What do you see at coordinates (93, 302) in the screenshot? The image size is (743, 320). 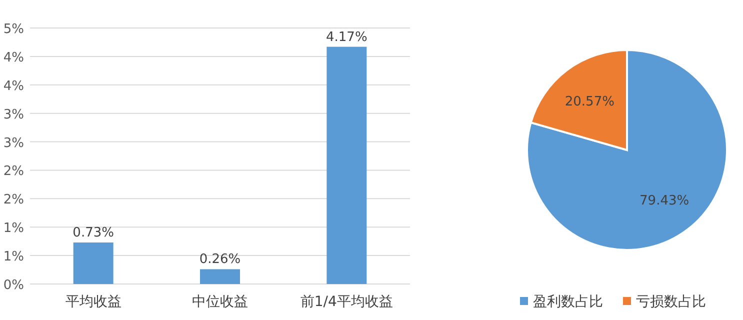 I see `x-tick-label: 平均收益` at bounding box center [93, 302].